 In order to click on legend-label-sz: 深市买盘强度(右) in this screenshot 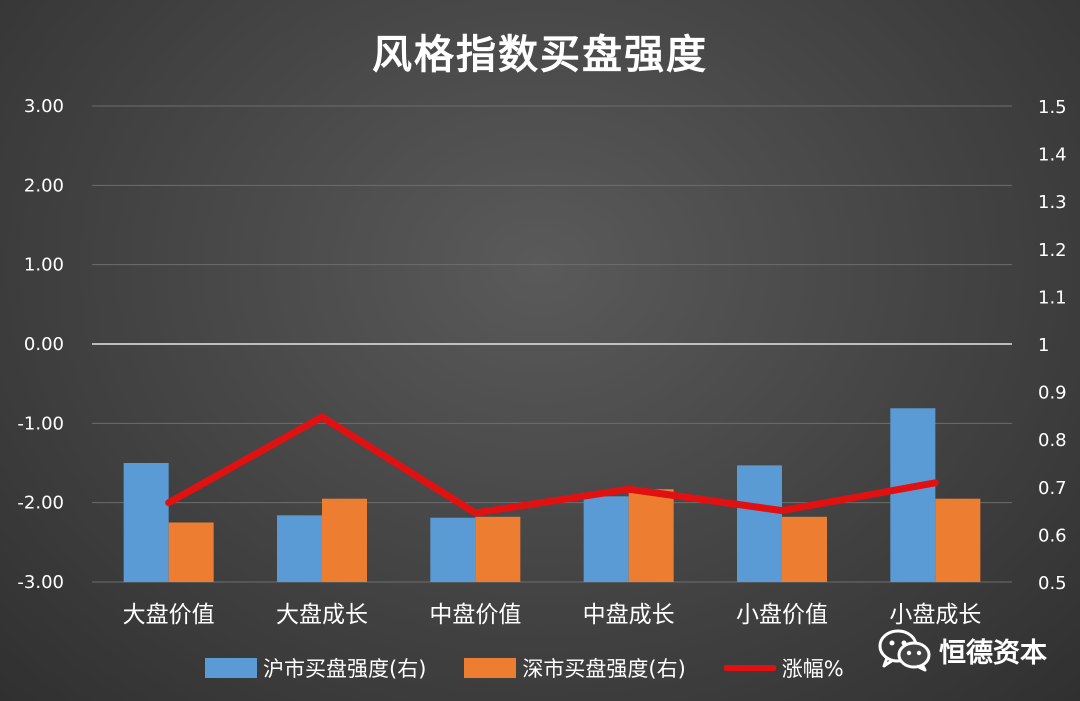, I will do `click(604, 669)`.